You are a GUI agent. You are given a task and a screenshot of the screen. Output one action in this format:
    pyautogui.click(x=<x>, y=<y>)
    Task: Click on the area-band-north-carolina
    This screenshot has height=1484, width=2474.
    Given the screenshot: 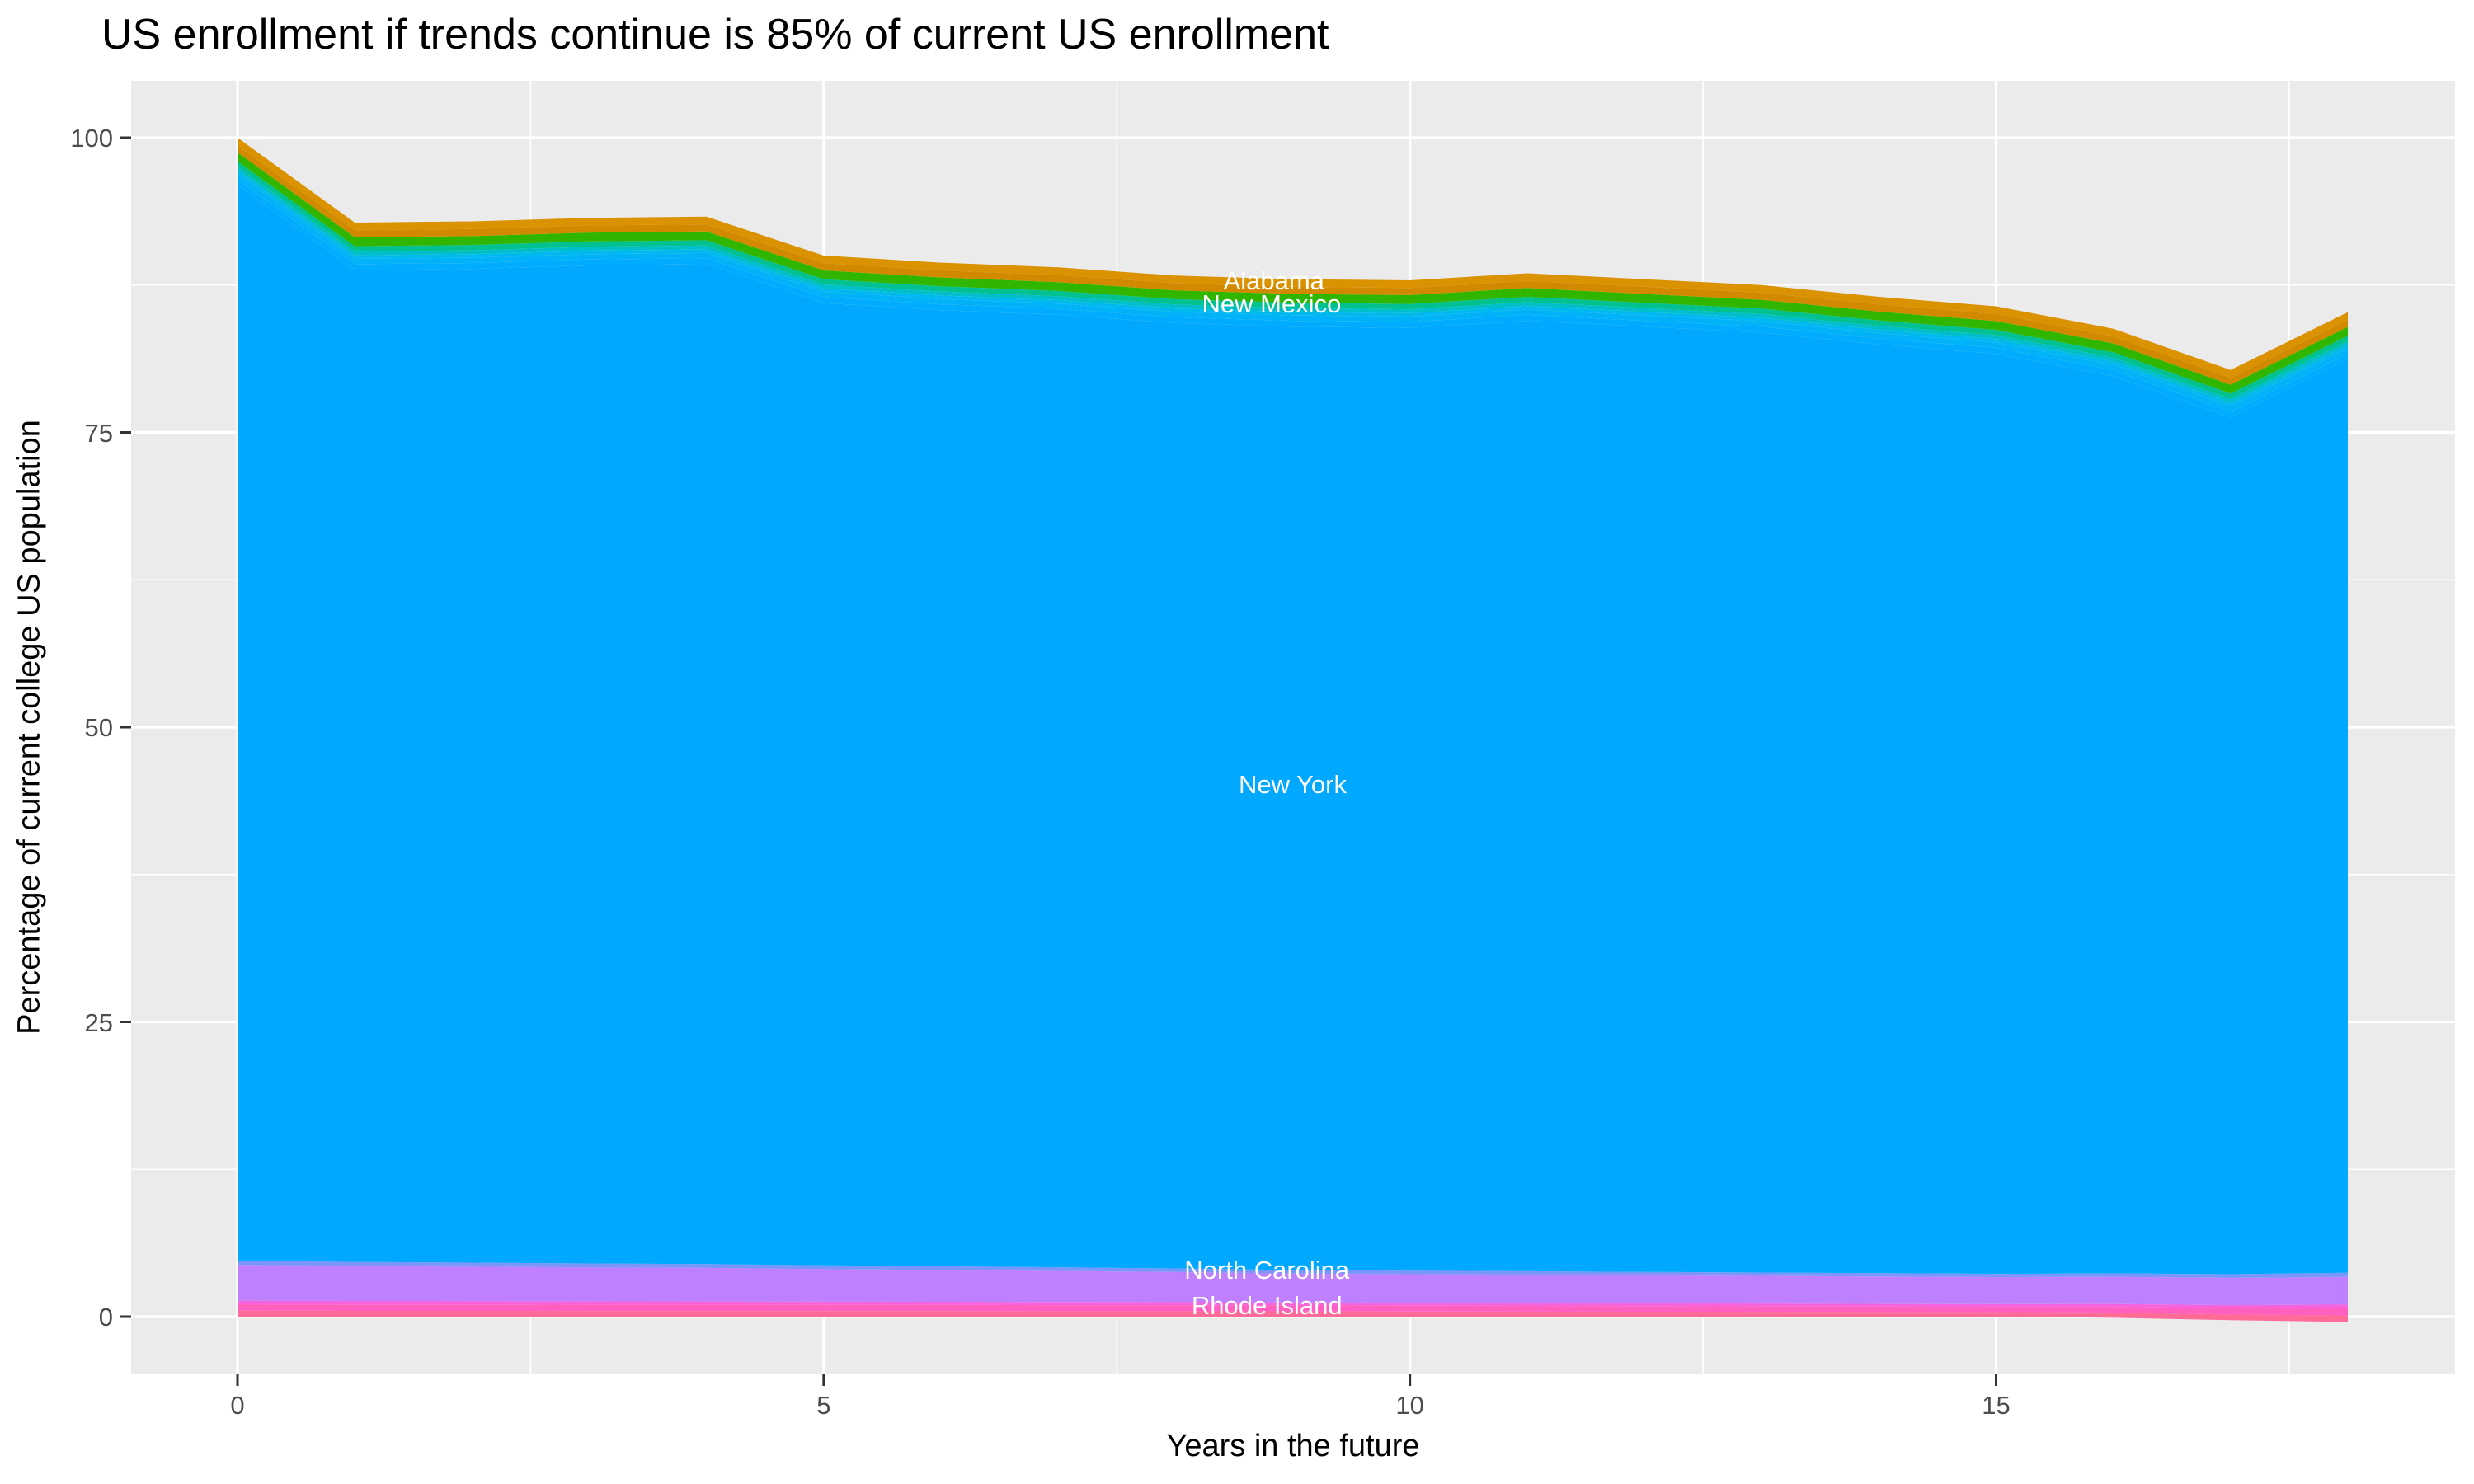 What is the action you would take?
    pyautogui.click(x=1293, y=1285)
    